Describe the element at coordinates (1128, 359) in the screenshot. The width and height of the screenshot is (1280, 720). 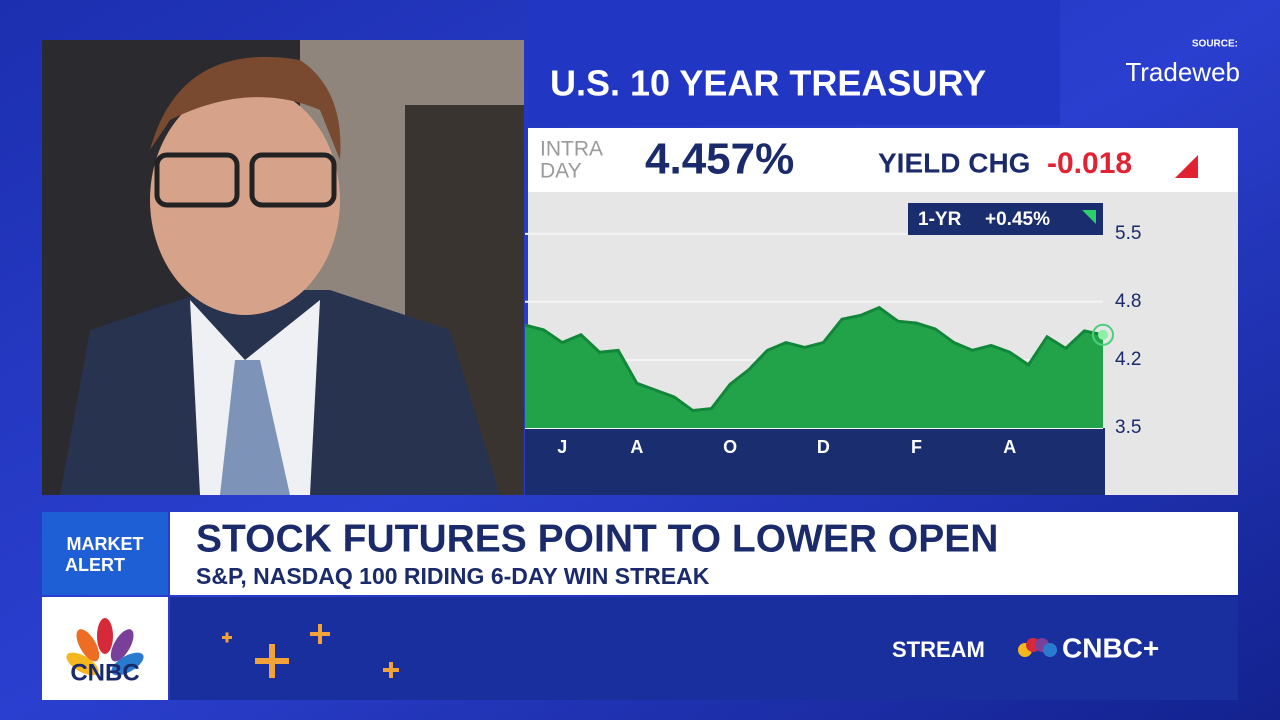
I see `y-tick-label: 4.2` at that location.